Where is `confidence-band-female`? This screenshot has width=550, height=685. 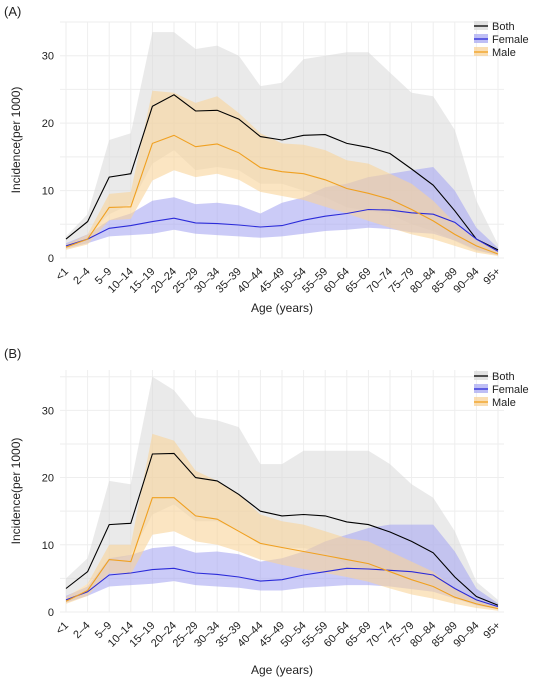 confidence-band-female is located at coordinates (282, 567).